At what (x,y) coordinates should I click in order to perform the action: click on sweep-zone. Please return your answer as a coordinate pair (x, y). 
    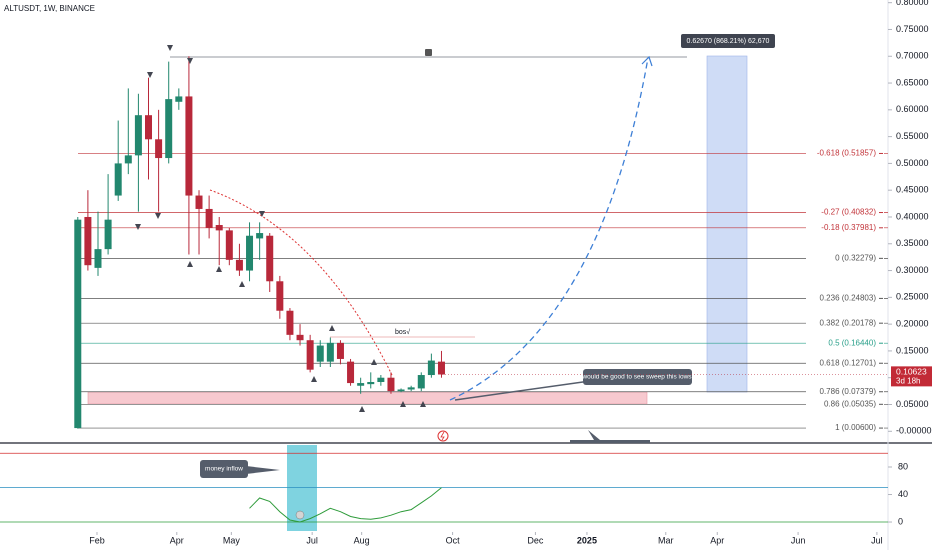
    Looking at the image, I should click on (367, 398).